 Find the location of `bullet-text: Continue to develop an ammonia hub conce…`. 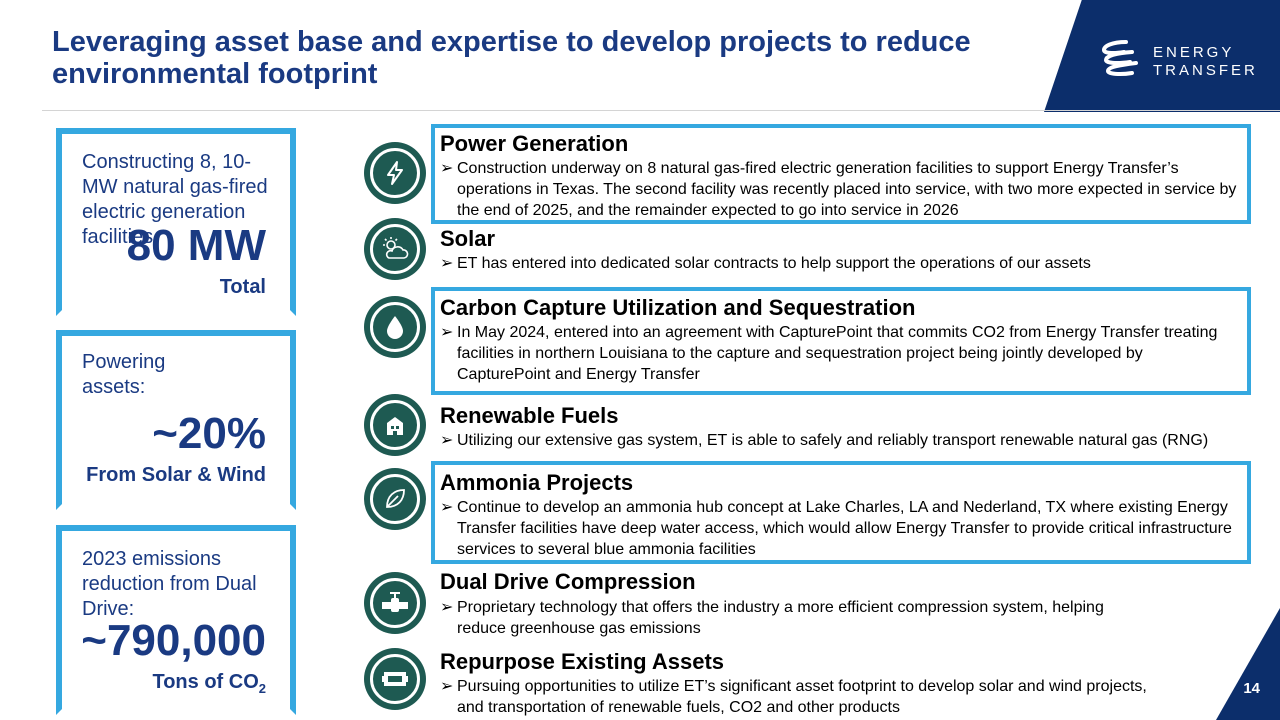

bullet-text: Continue to develop an ammonia hub conce… is located at coordinates (844, 528).